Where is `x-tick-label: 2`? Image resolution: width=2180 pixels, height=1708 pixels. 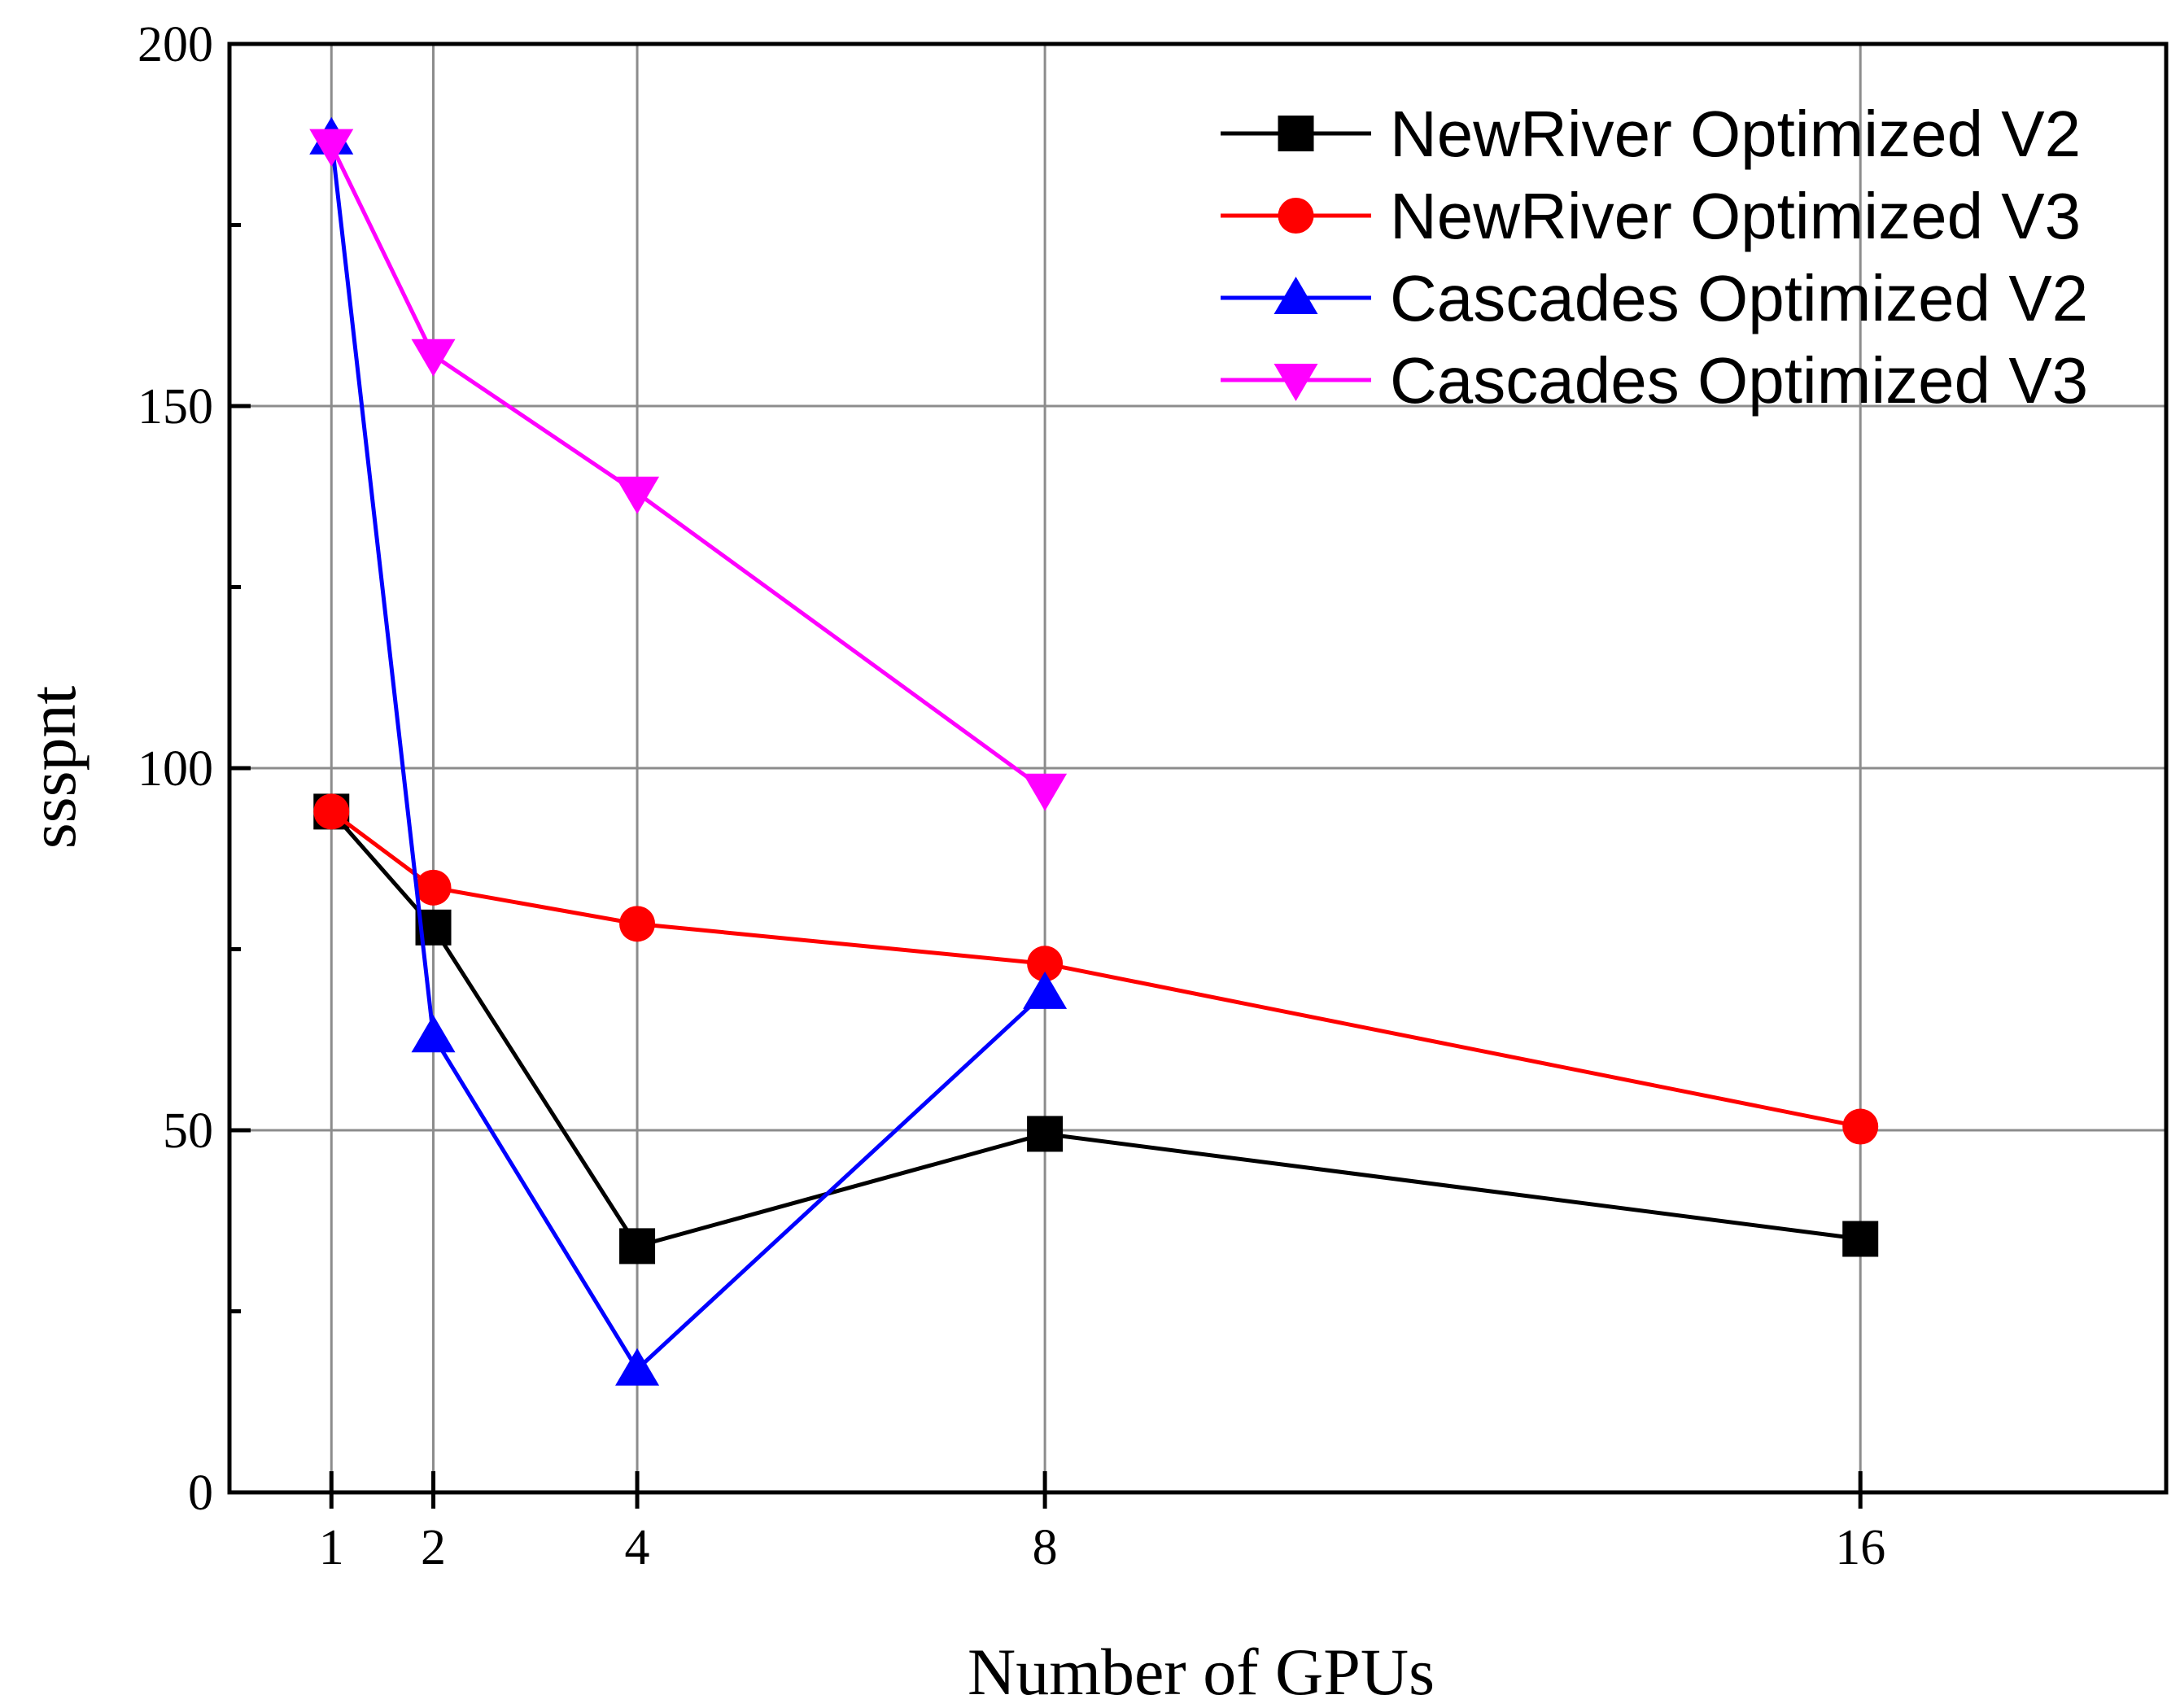
x-tick-label: 2 is located at coordinates (433, 1548).